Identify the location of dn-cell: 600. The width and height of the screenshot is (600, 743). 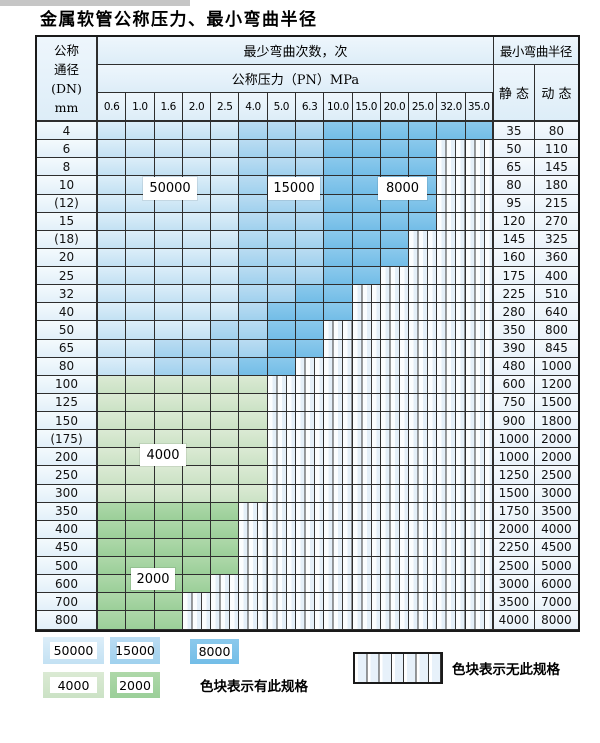
(67, 584).